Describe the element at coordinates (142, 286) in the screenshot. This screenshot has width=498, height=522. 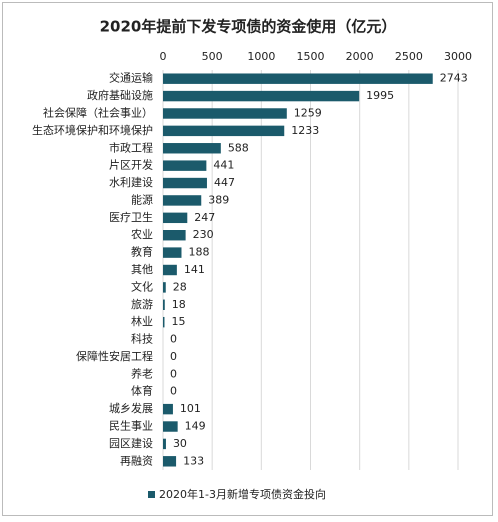
I see `y-tick-label: 文化` at that location.